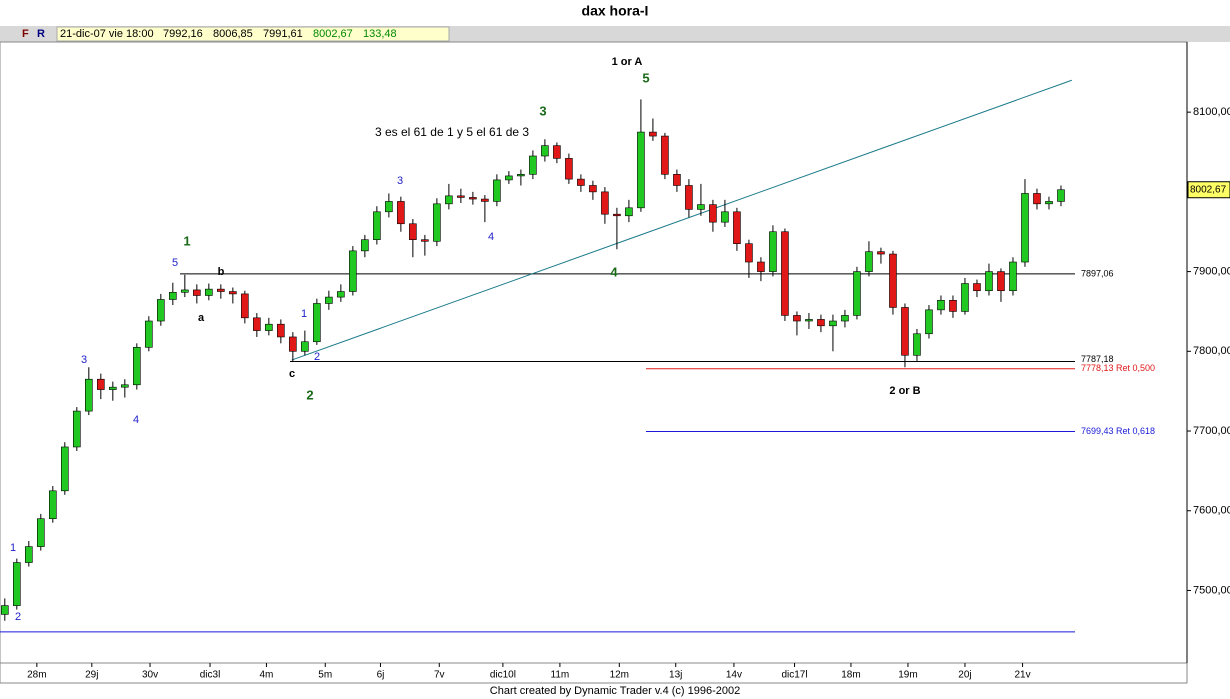 This screenshot has width=1230, height=699. What do you see at coordinates (183, 34) in the screenshot?
I see `header-item: 7992,16` at bounding box center [183, 34].